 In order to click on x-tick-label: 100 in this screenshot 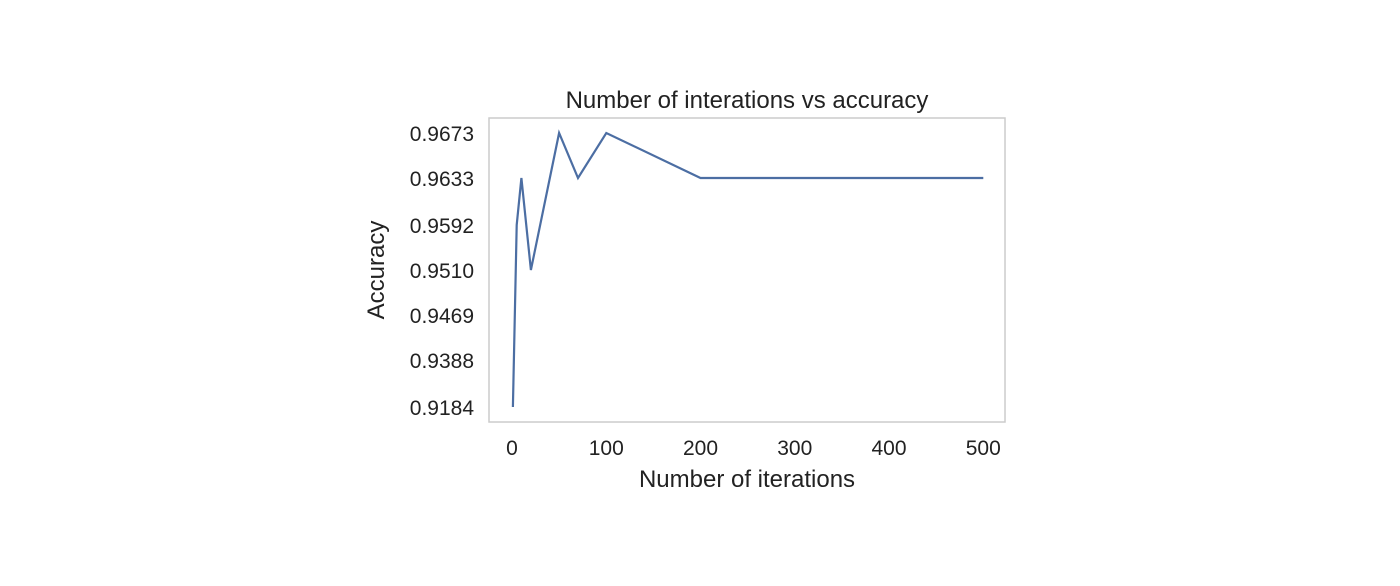, I will do `click(606, 448)`.